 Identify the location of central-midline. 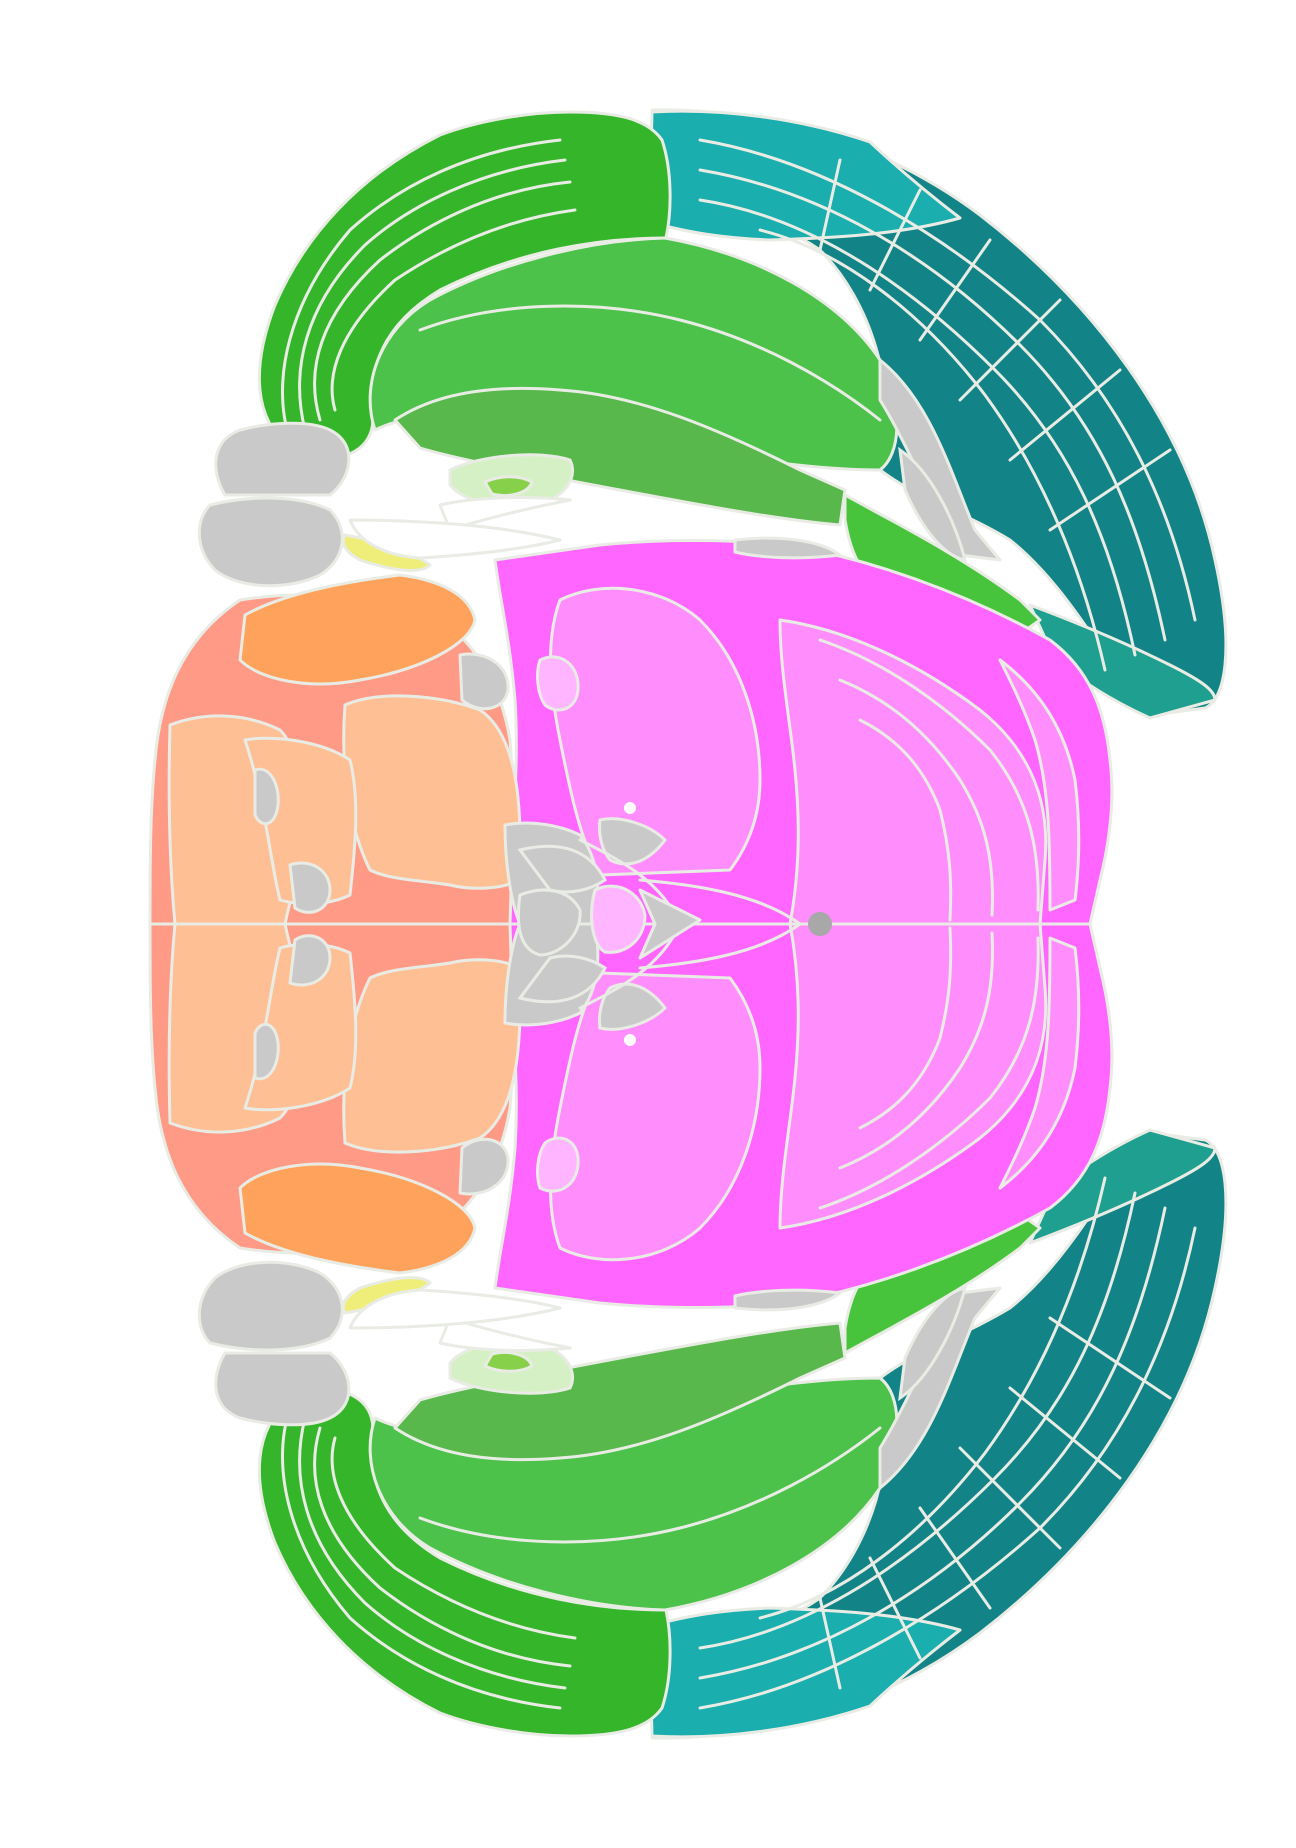
(590, 924).